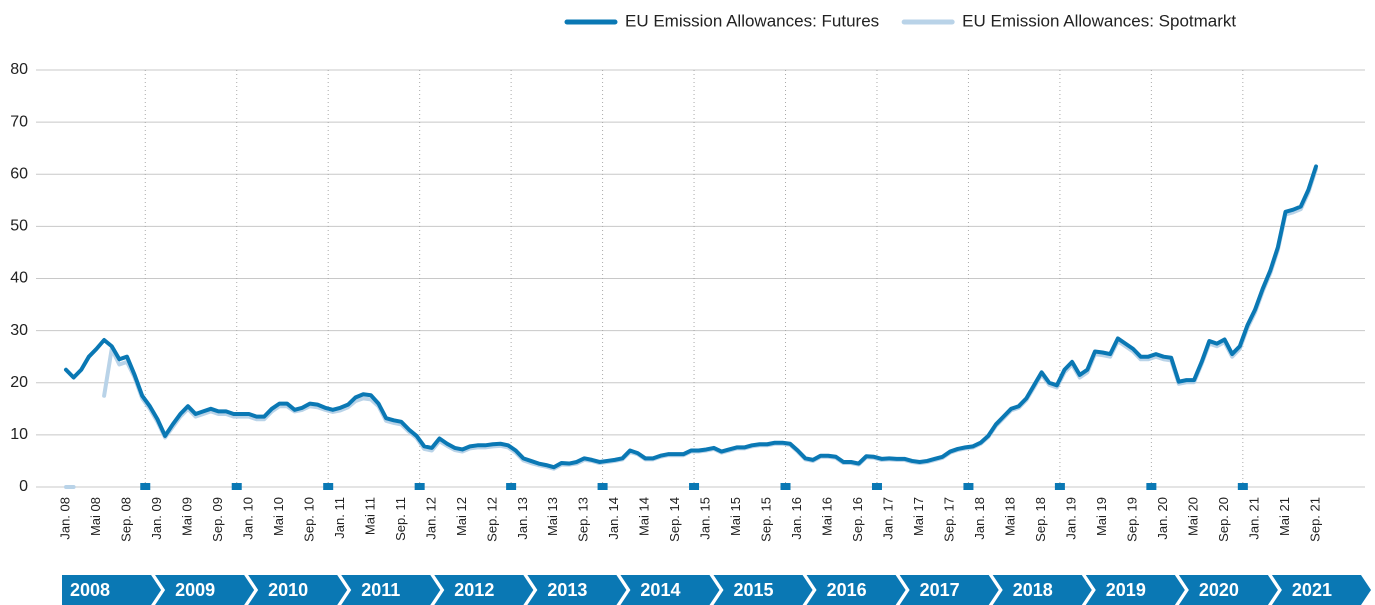  What do you see at coordinates (752, 20) in the screenshot?
I see `legend-label: EU Emission Allowances: Futures` at bounding box center [752, 20].